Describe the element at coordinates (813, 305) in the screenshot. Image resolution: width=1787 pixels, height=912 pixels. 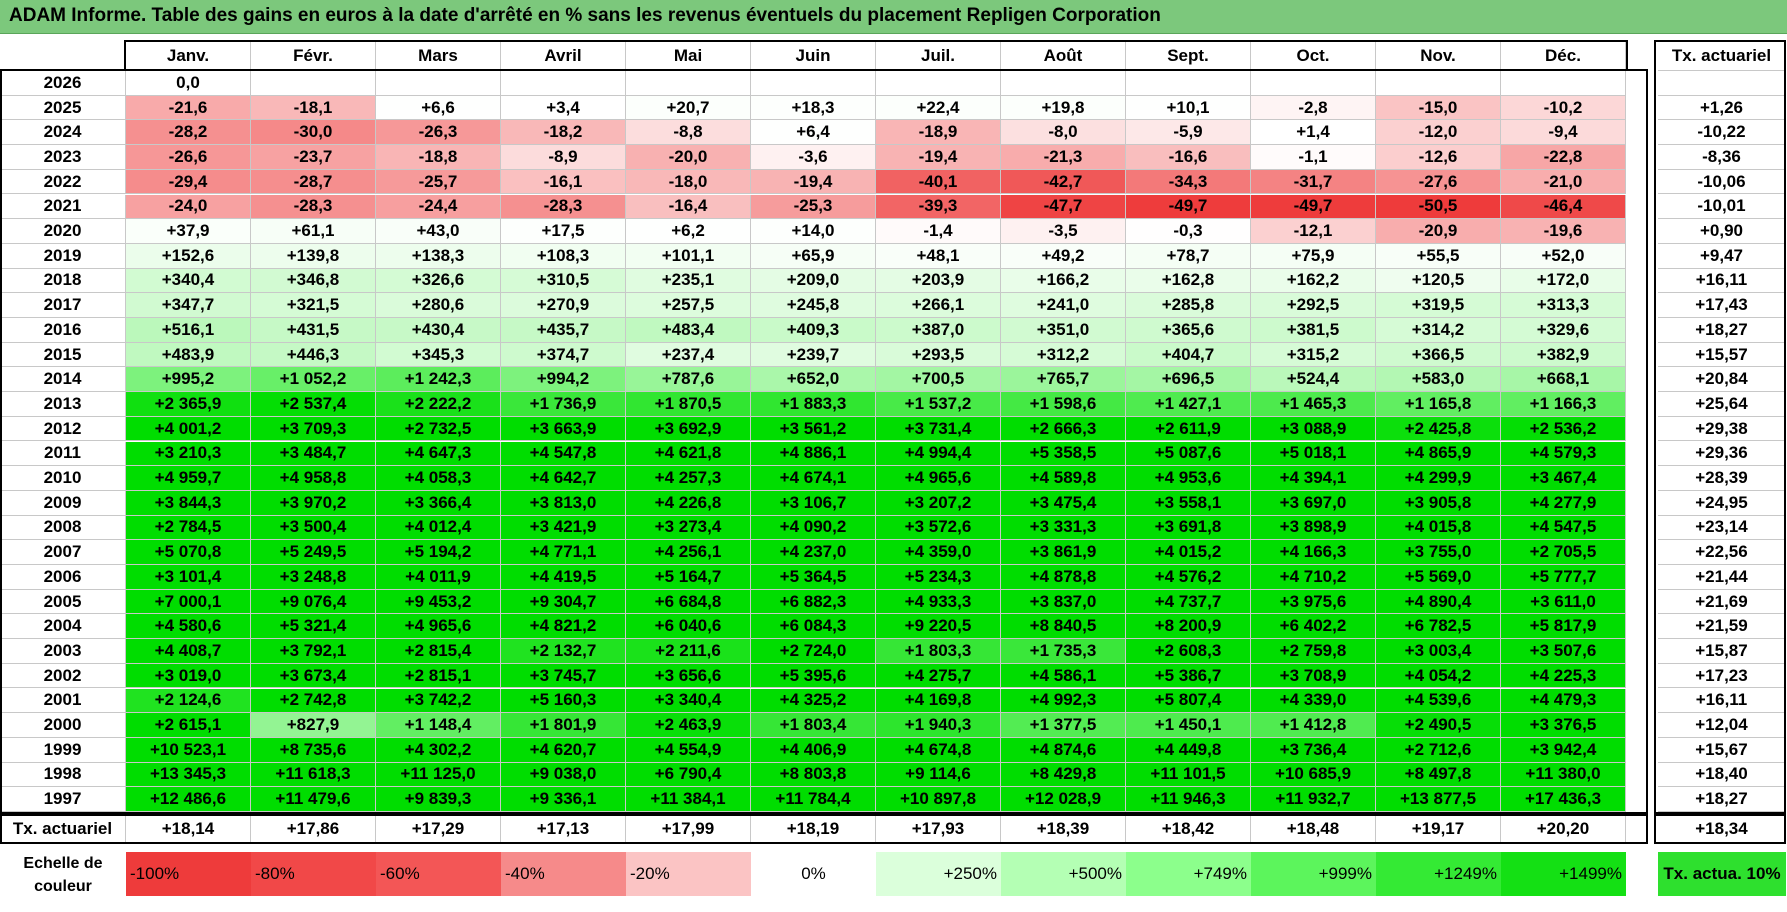
I see `heatmap-cell: +245,8` at that location.